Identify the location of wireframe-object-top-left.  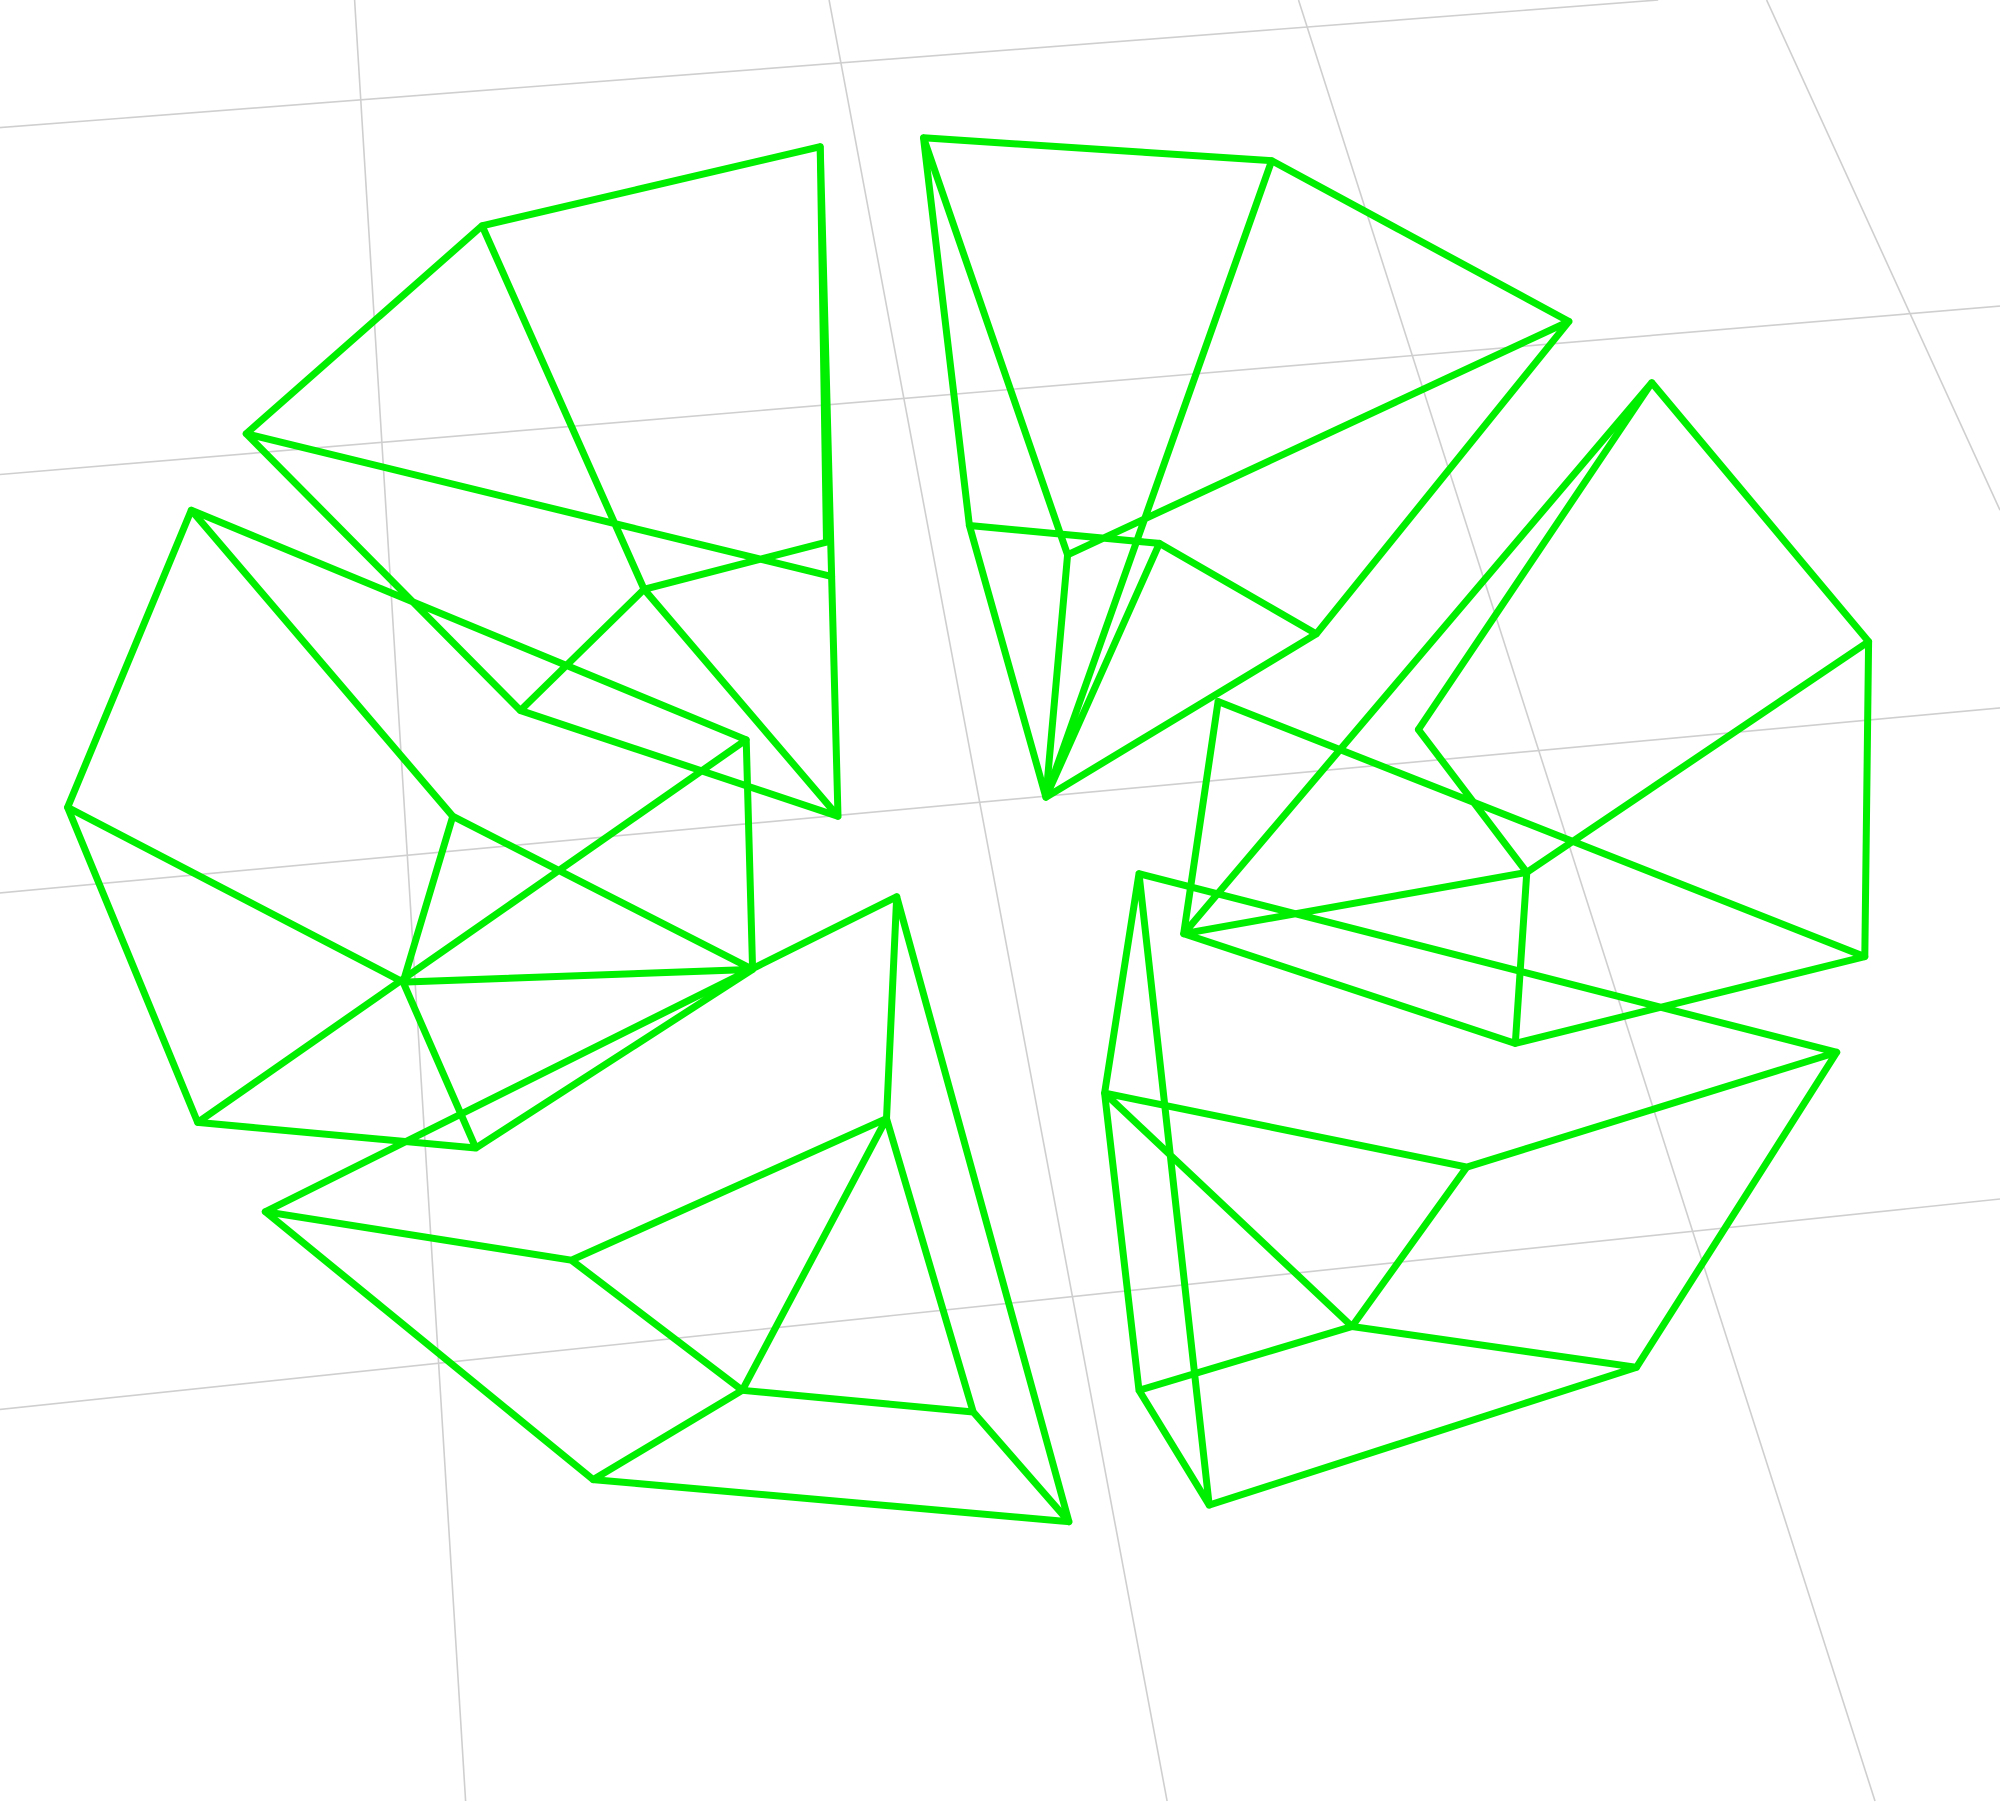
(542, 481).